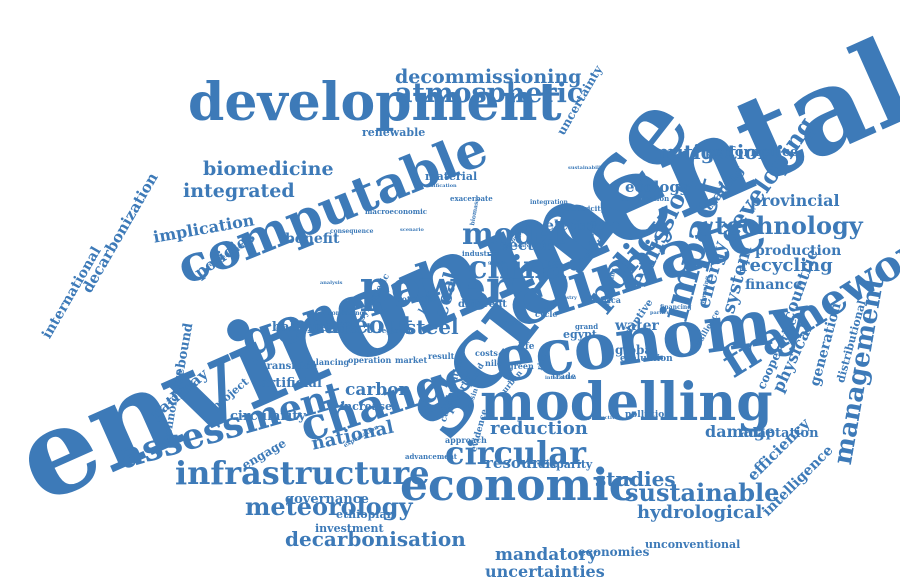 This screenshot has width=900, height=579. Describe the element at coordinates (646, 358) in the screenshot. I see `cloud-word: evaluation` at that location.